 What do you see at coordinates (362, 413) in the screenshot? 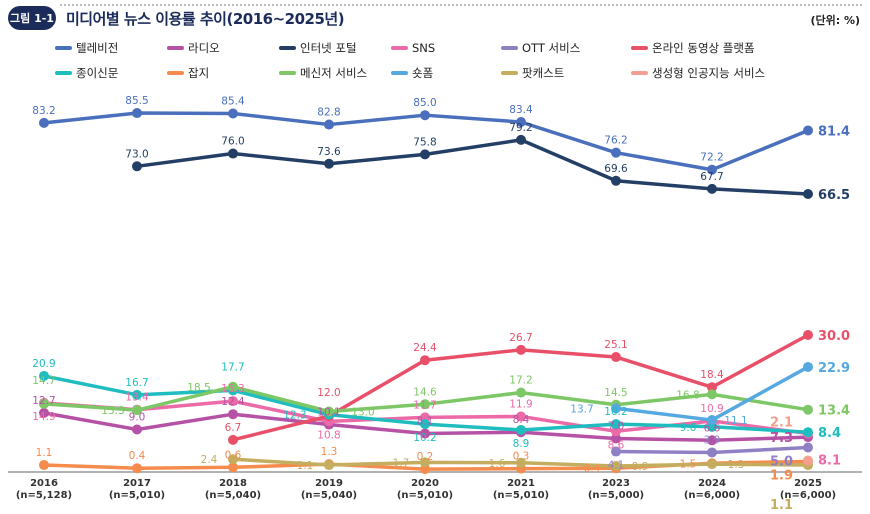
I see `data-label: 13.0` at bounding box center [362, 413].